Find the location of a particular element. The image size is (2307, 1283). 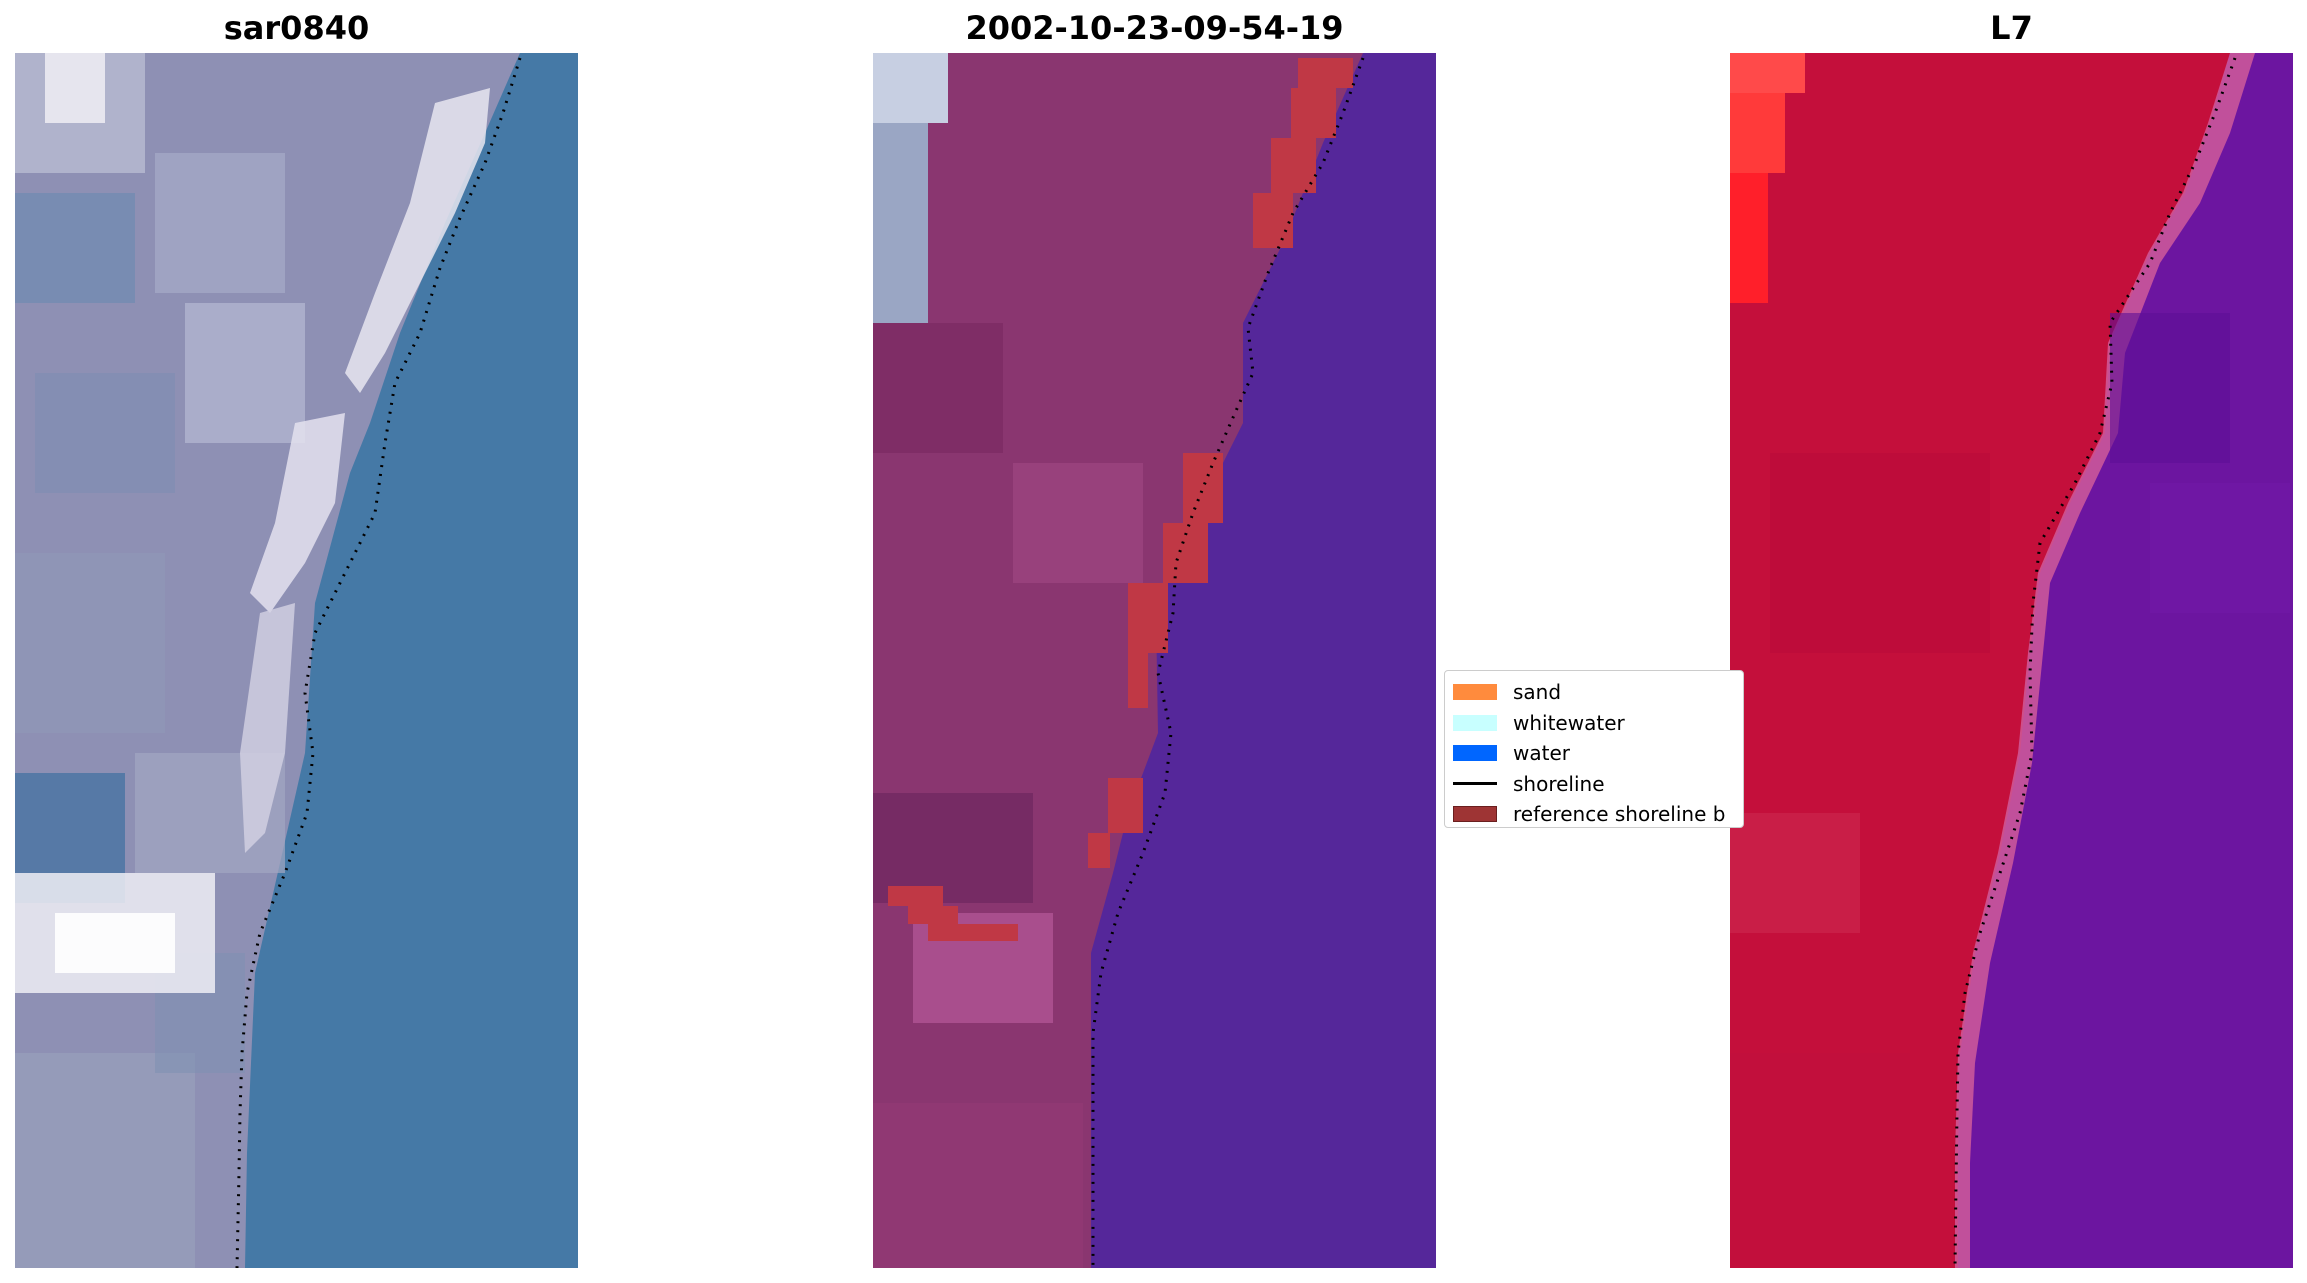

legend-item-shoreline: shoreline is located at coordinates (1598, 784).